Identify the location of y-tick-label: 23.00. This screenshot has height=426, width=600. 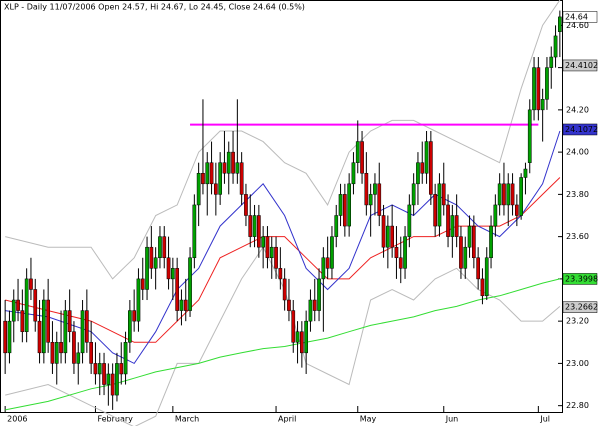
(577, 363).